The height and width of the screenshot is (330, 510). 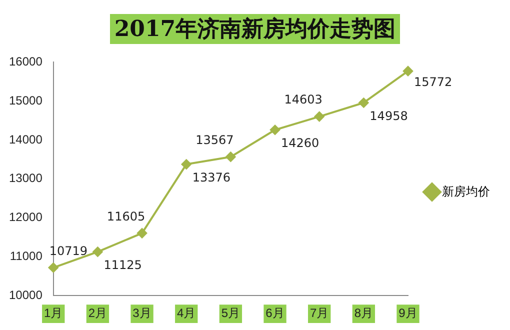 What do you see at coordinates (142, 313) in the screenshot?
I see `x-tick-label: 3月` at bounding box center [142, 313].